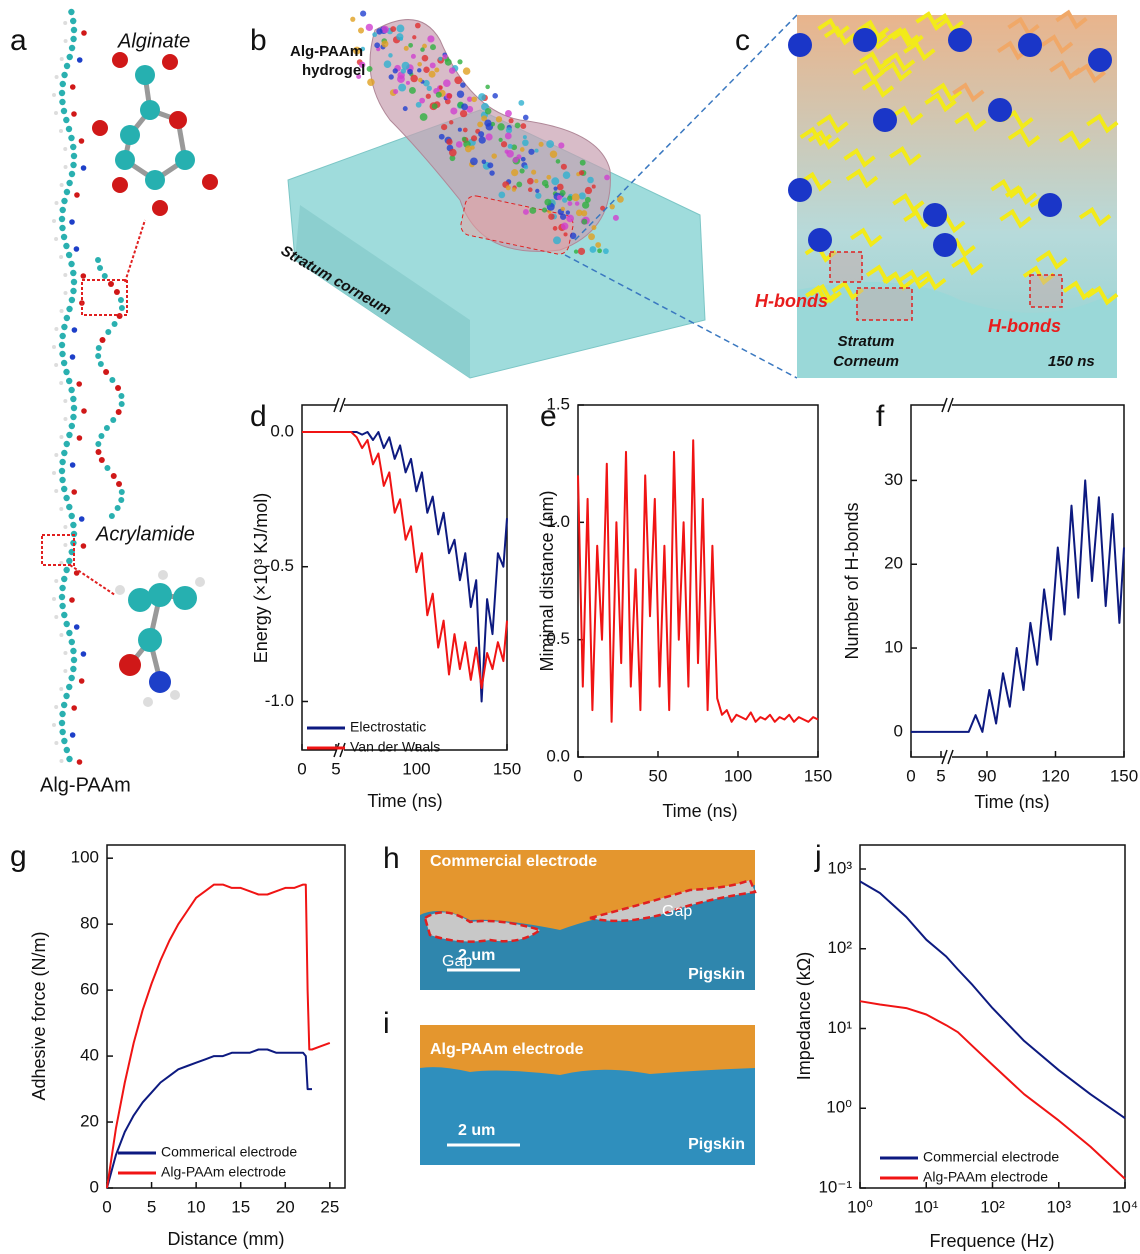 Image resolution: width=1140 pixels, height=1254 pixels. I want to click on y-axis-label: Impedance (kΩ), so click(804, 1016).